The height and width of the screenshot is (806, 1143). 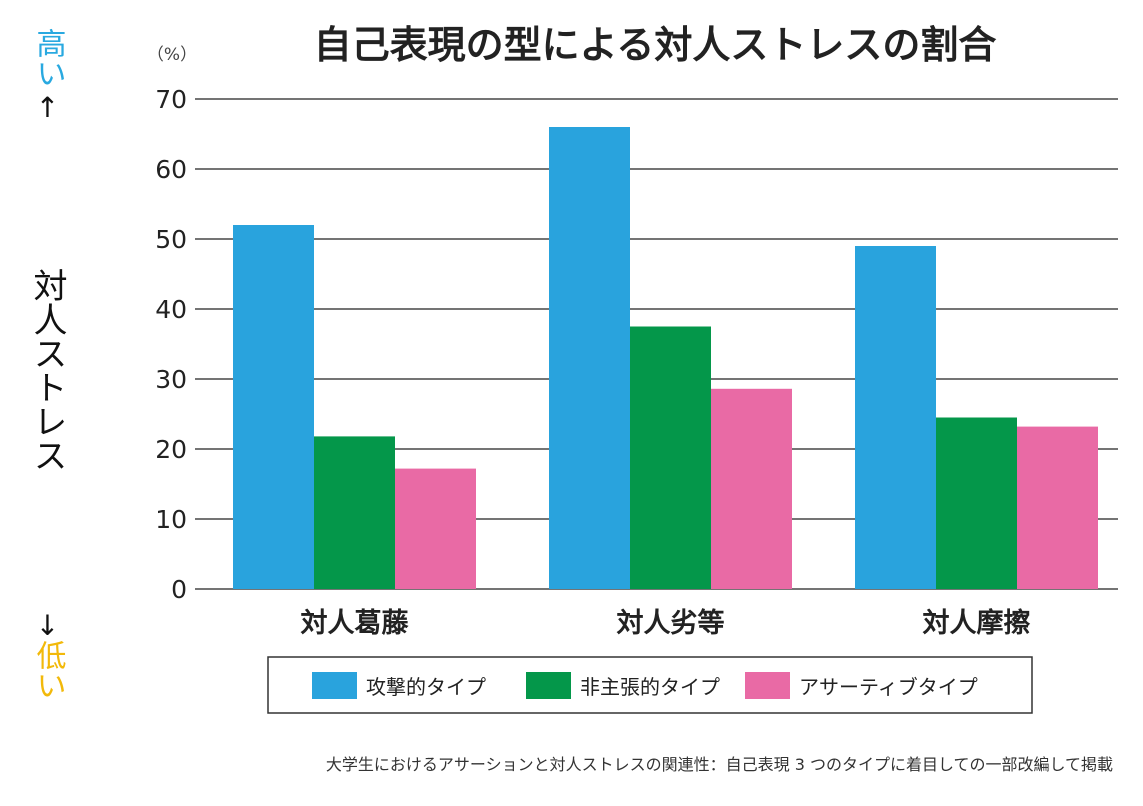 What do you see at coordinates (47, 107) in the screenshot?
I see `up-arrow-icon: ↑` at bounding box center [47, 107].